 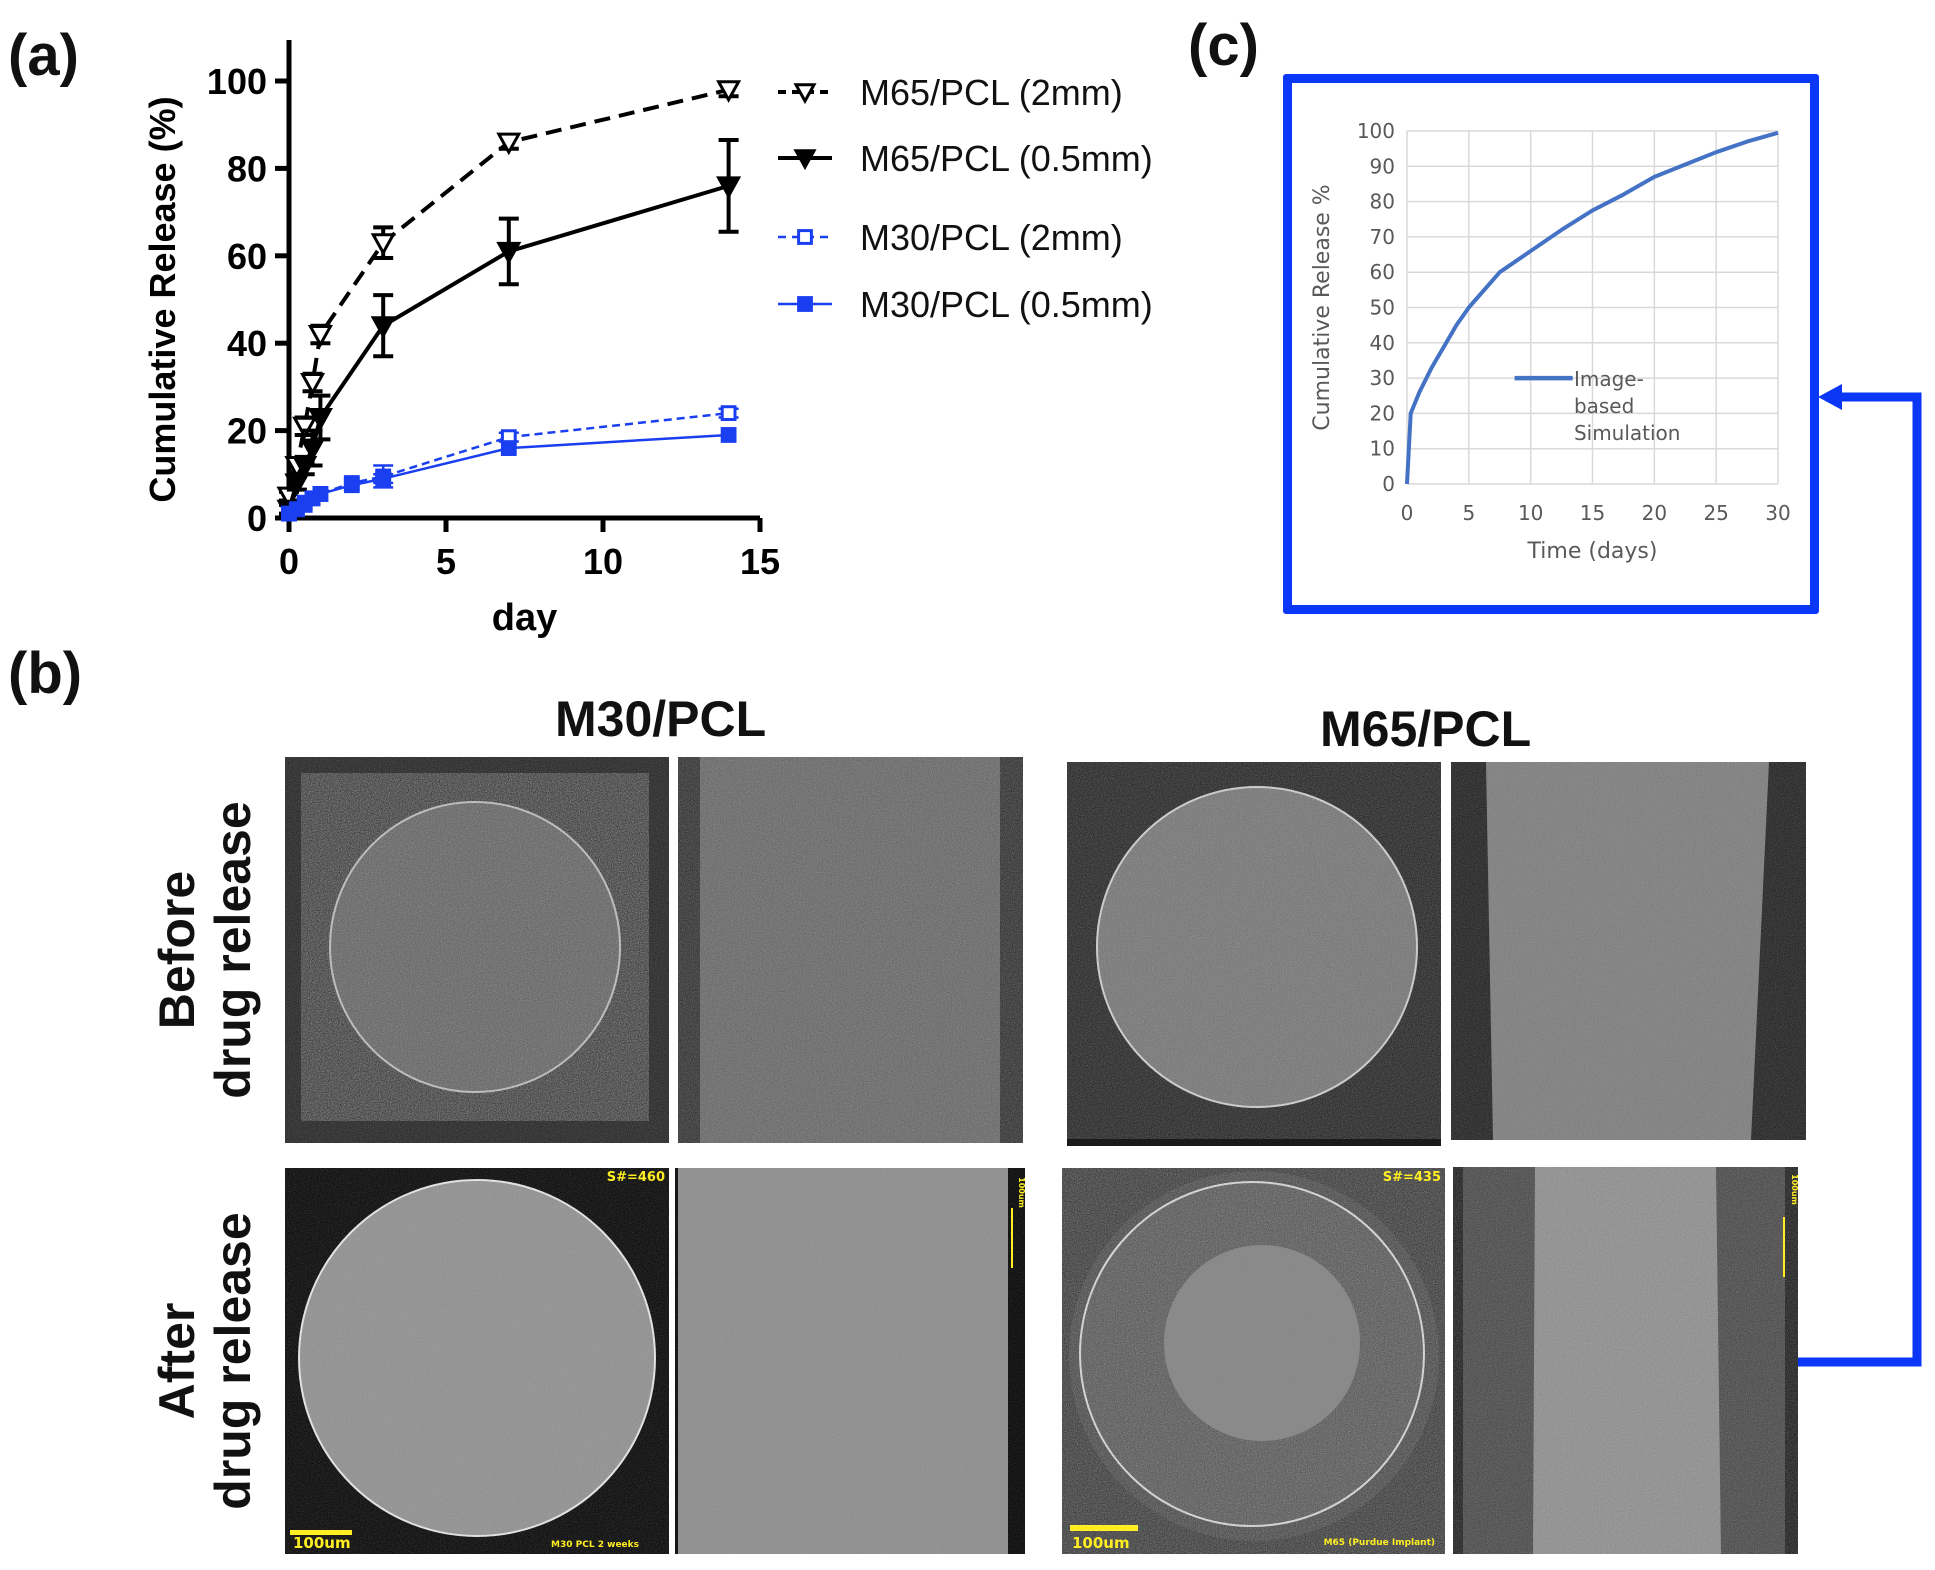 What do you see at coordinates (991, 92) in the screenshot?
I see `legend-item-m65-2mm: M65/PCL (2mm)` at bounding box center [991, 92].